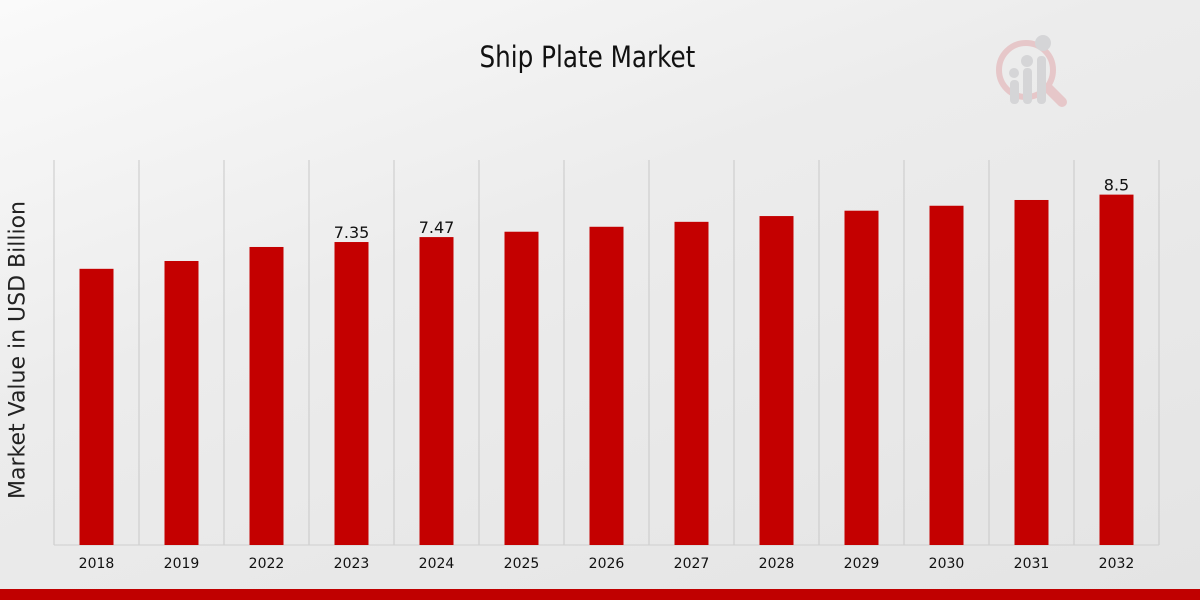 The image size is (1200, 600). Describe the element at coordinates (1116, 369) in the screenshot. I see `bar-2032` at that location.